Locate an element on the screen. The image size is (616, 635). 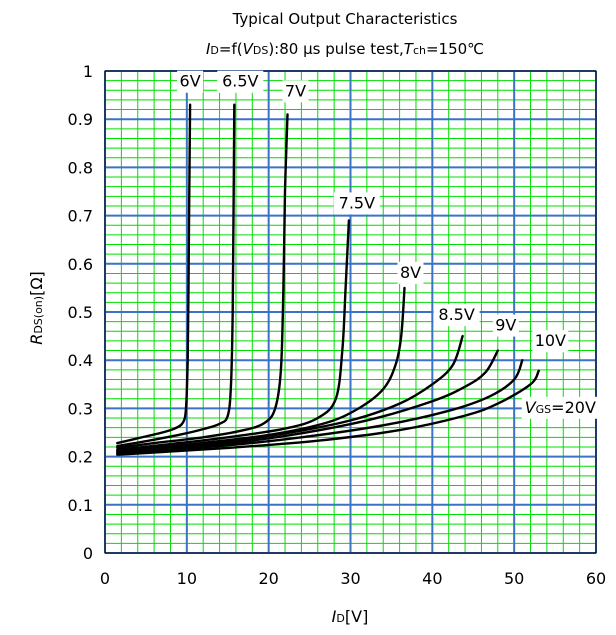
series-line-20v is located at coordinates (328, 412).